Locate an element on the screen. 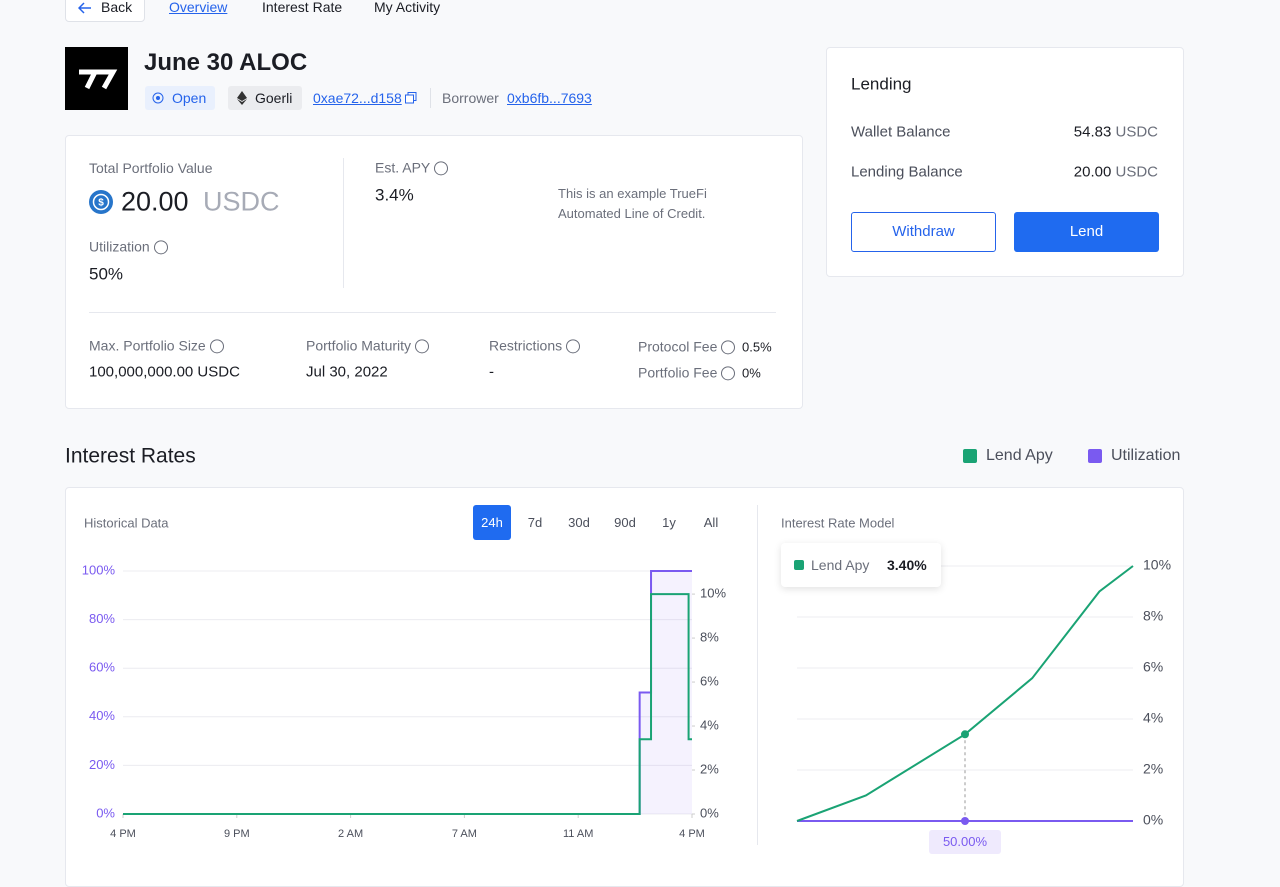 The height and width of the screenshot is (887, 1280). y-tick-label: 40% is located at coordinates (102, 715).